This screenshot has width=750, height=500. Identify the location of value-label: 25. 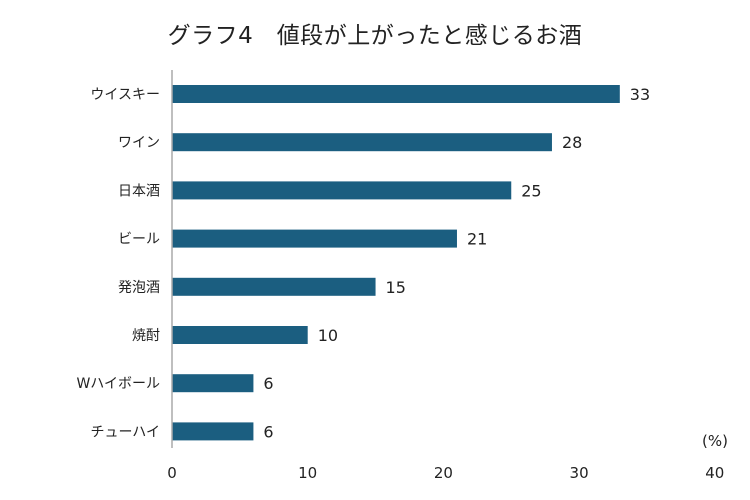
(531, 190).